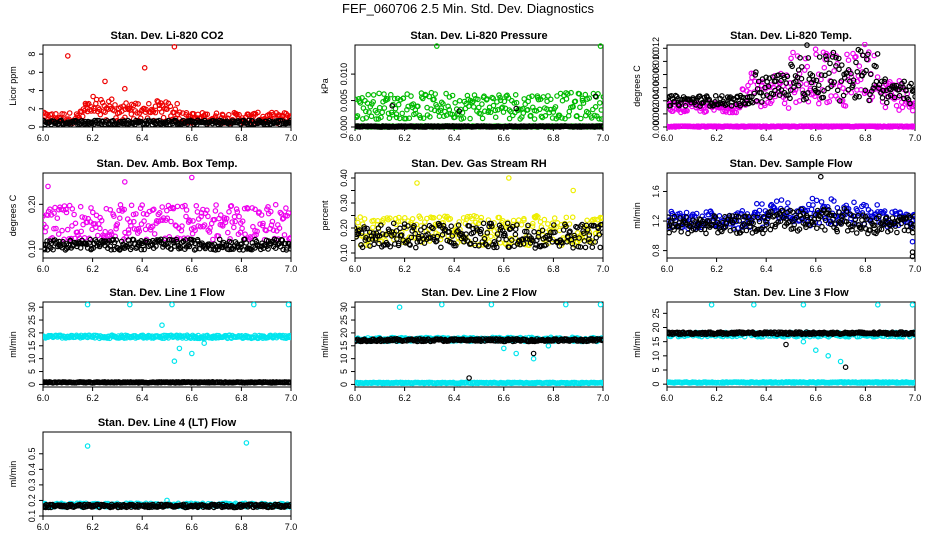 The image size is (936, 540). I want to click on x-tick-label: 6.4, so click(766, 269).